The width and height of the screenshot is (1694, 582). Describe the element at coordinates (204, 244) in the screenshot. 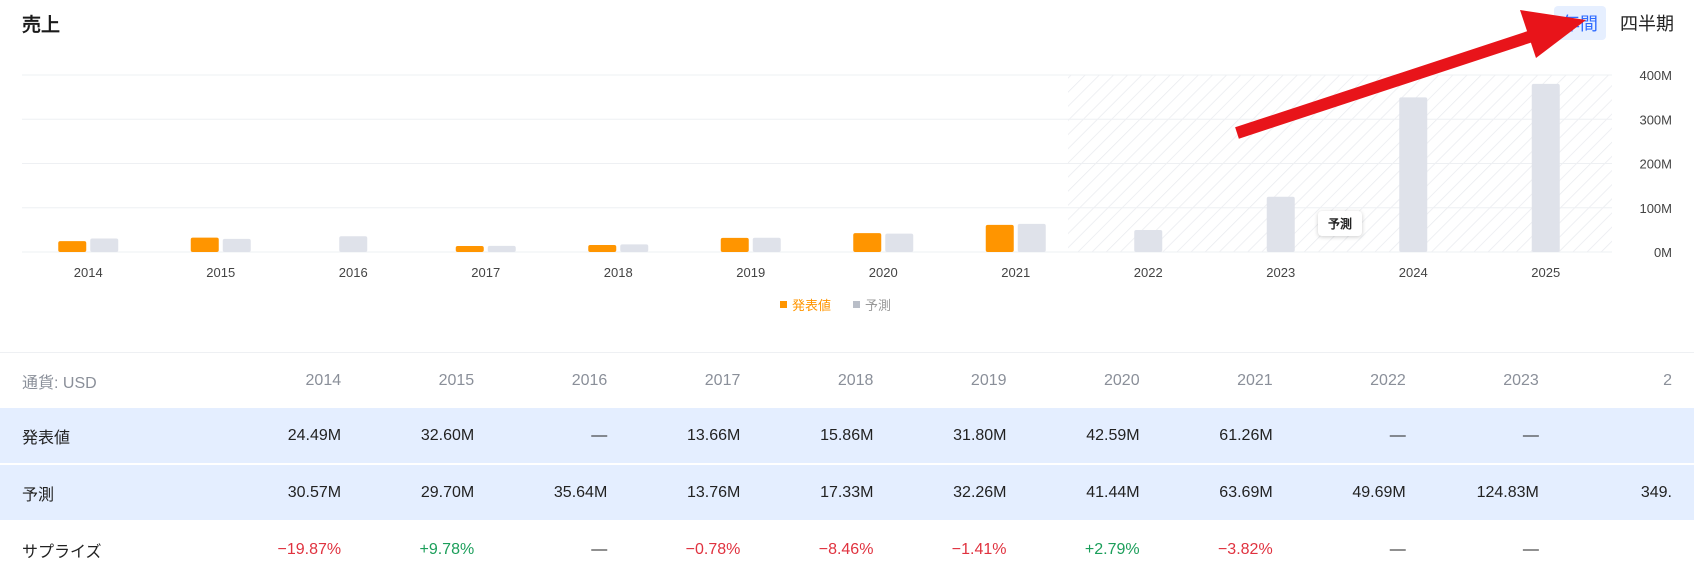

I see `bar-reported-2015` at that location.